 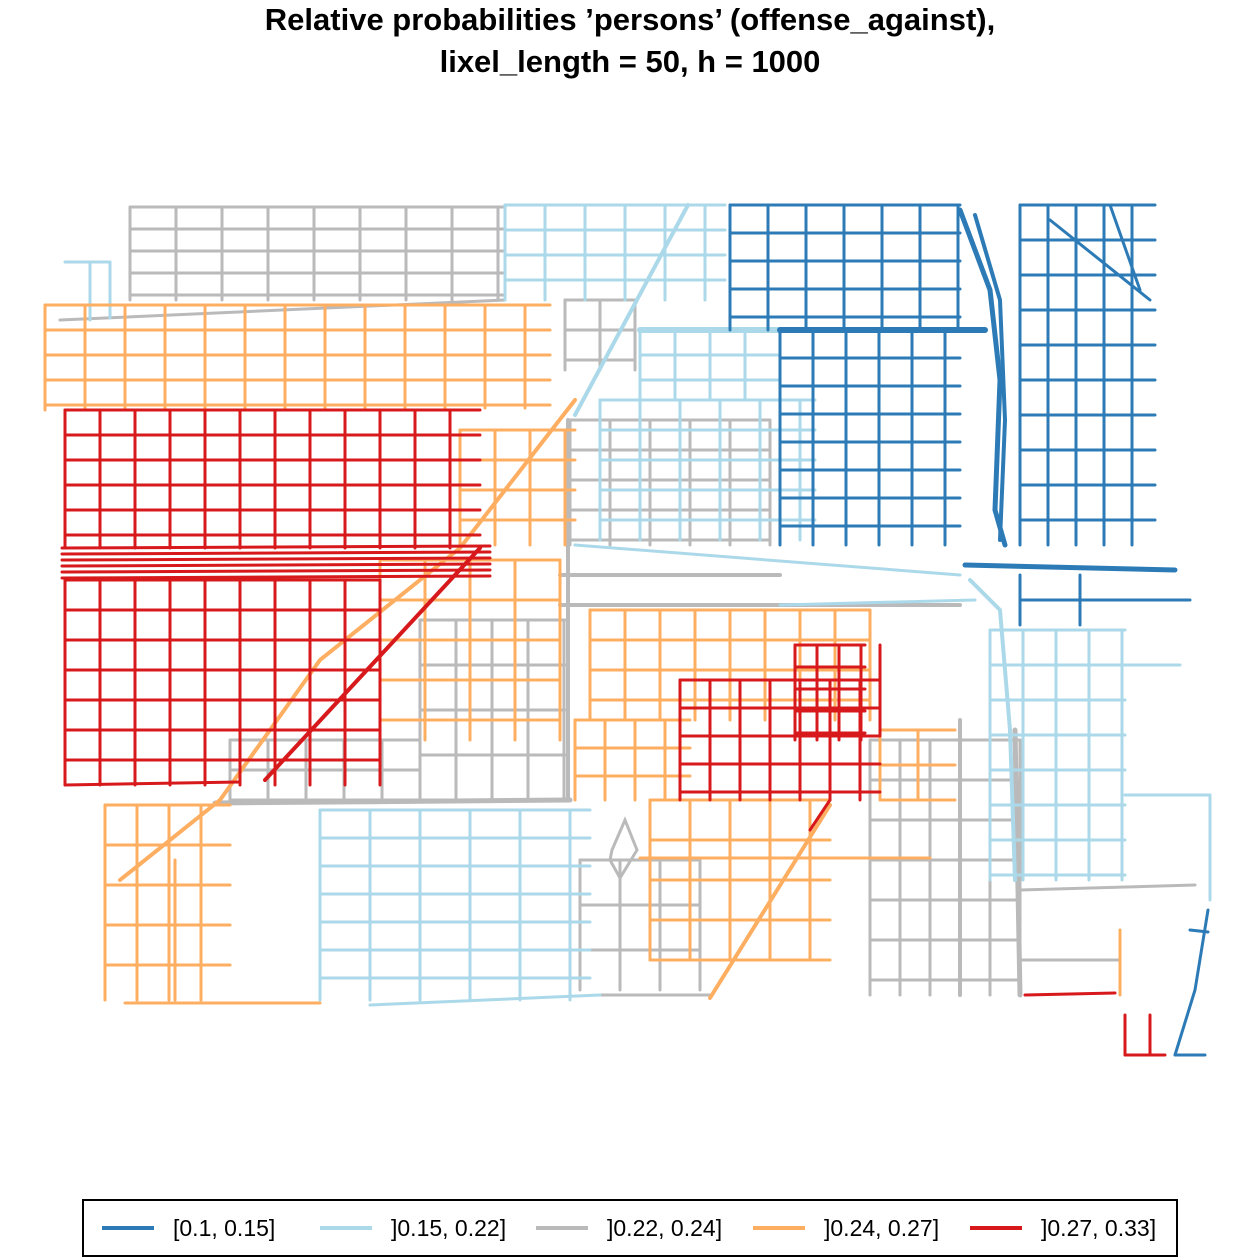 I want to click on legend-label: ]0.24, 0.27], so click(x=882, y=1227).